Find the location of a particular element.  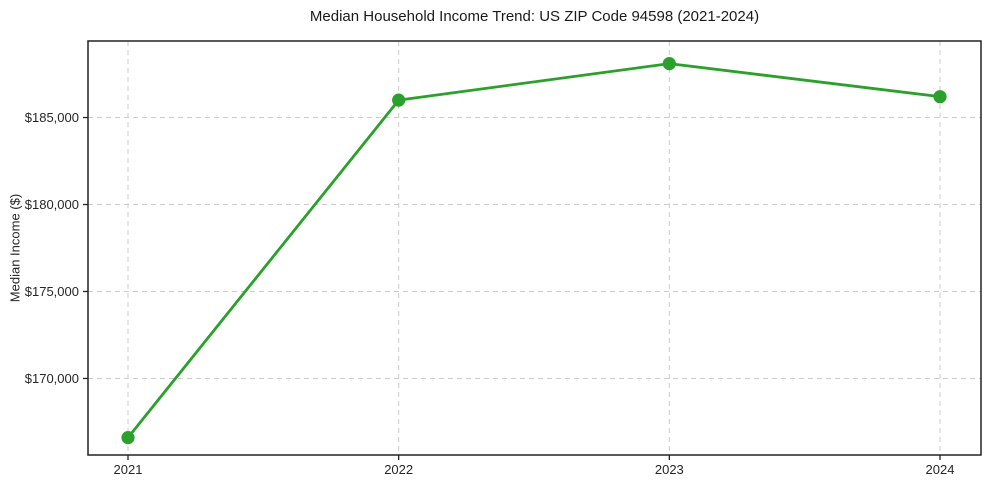

x-tick-label: 2021 is located at coordinates (128, 469).